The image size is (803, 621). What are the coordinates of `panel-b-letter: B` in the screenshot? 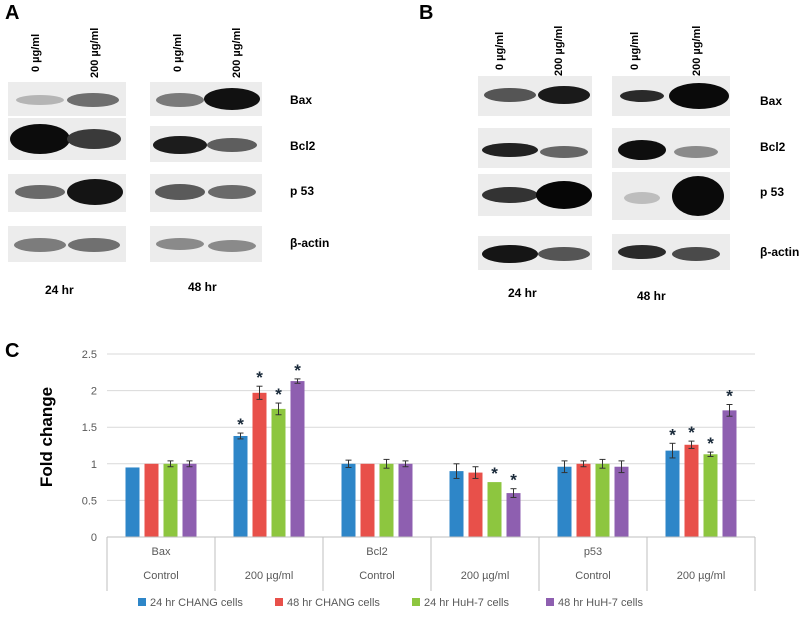 It's located at (426, 13).